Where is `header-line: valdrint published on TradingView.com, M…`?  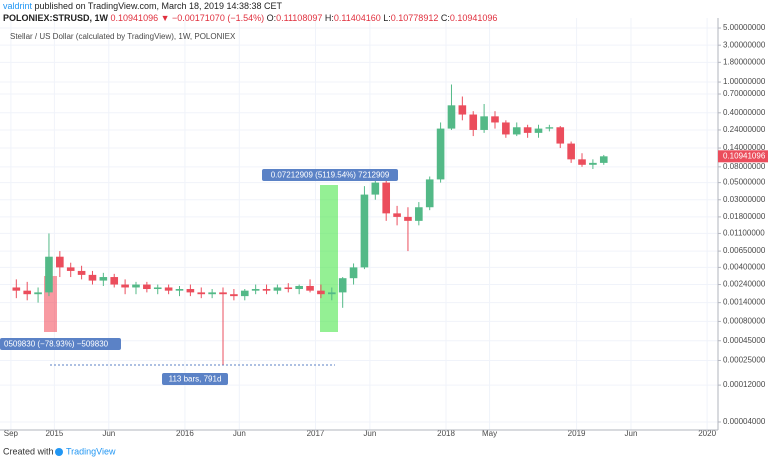
header-line: valdrint published on TradingView.com, M… is located at coordinates (142, 6).